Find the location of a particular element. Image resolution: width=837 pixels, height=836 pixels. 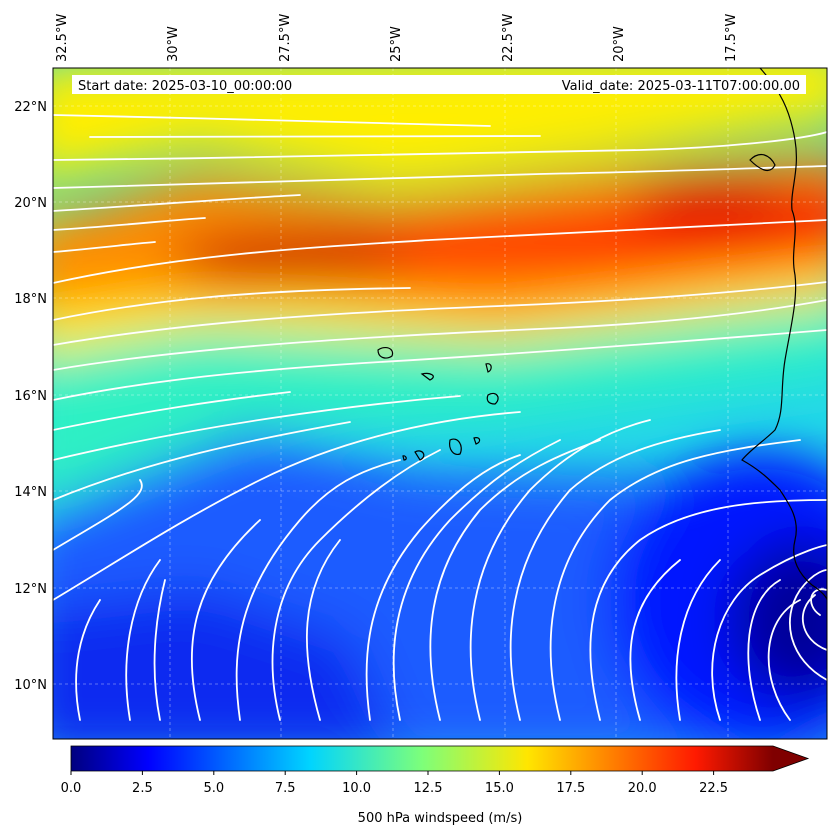

lon-label: 32.5°W is located at coordinates (62, 38).